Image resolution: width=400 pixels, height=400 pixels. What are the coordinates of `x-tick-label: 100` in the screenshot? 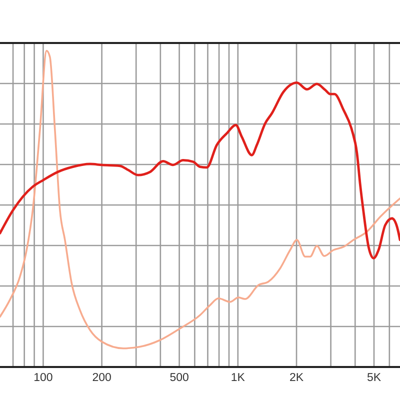 It's located at (43, 378).